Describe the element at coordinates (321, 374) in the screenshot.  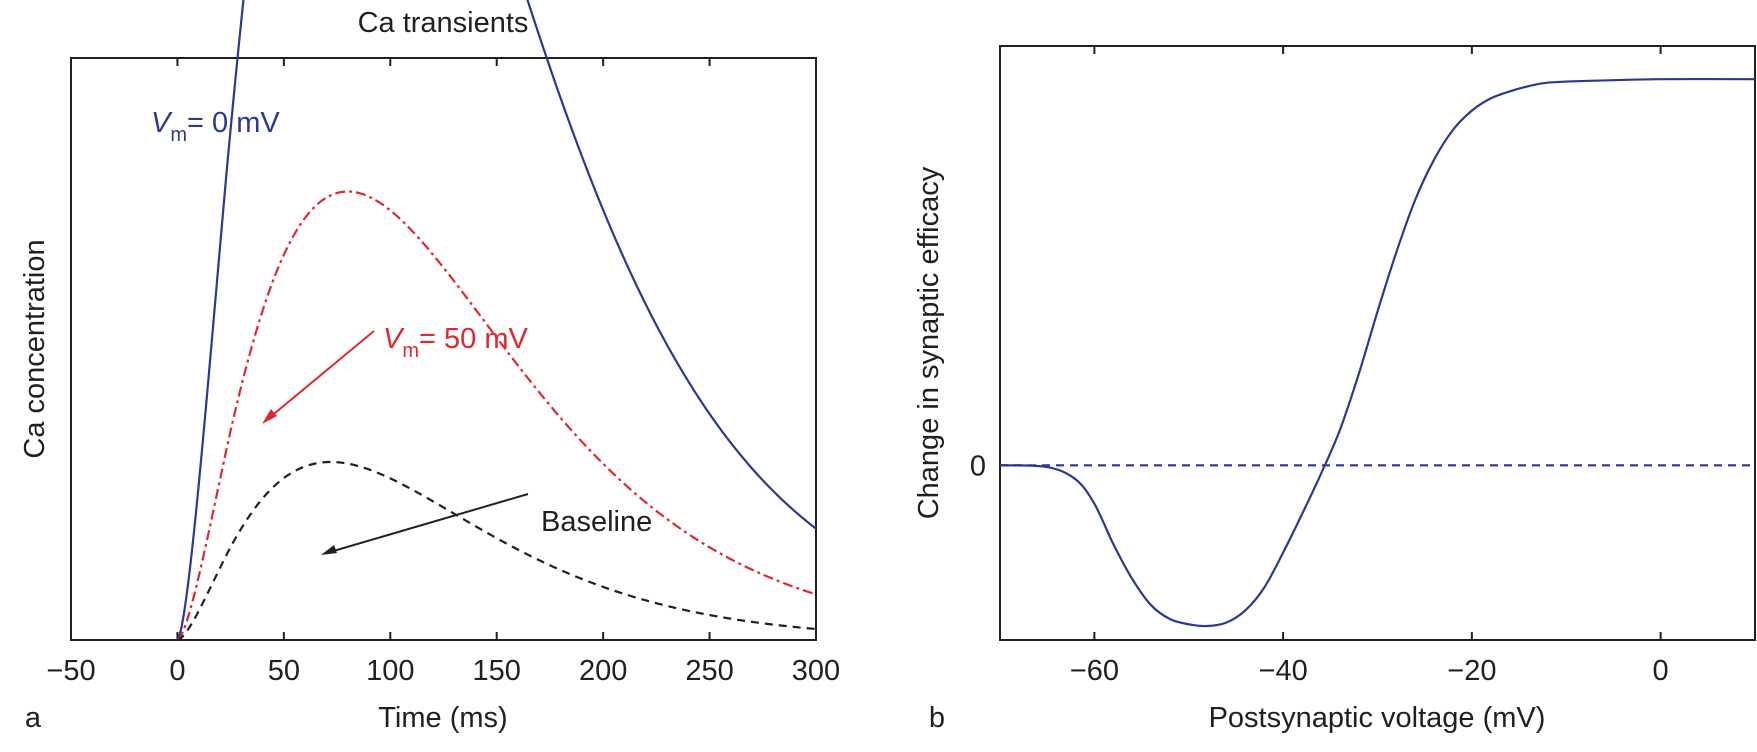
I see `arrow-vm50` at that location.